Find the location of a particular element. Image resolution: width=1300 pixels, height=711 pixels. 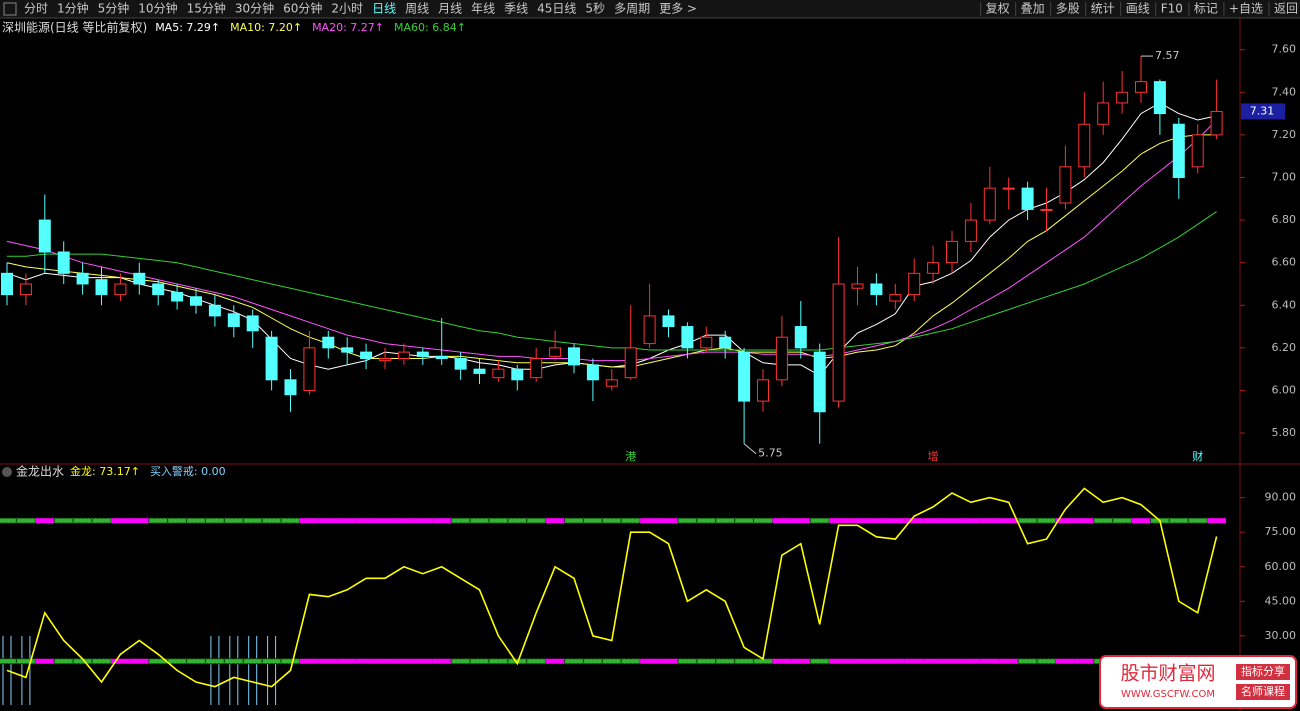

tool-button: 画线 is located at coordinates (1138, 9).